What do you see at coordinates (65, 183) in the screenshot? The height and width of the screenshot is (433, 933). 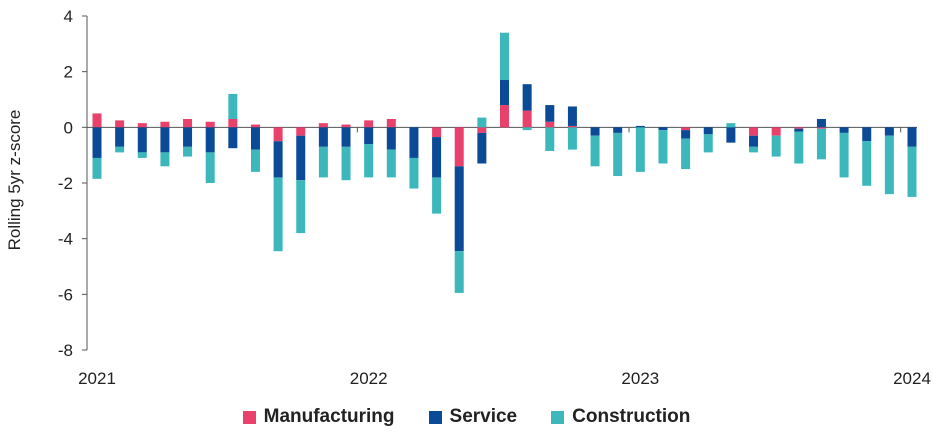 I see `y-tick-label: -2` at bounding box center [65, 183].